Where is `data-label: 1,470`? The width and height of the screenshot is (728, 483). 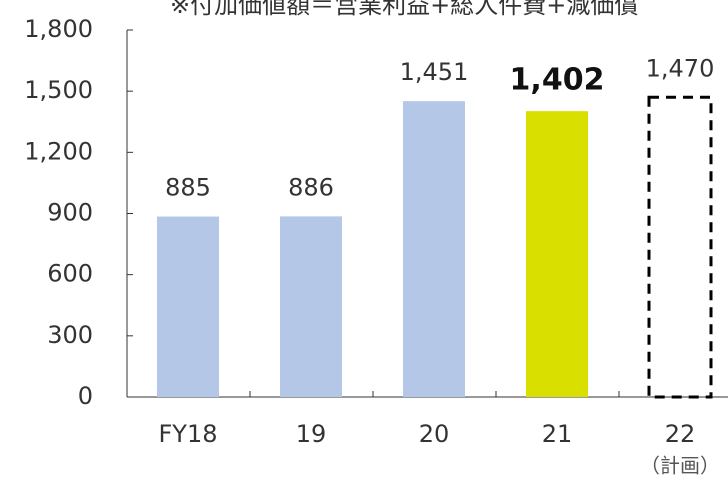 data-label: 1,470 is located at coordinates (680, 68).